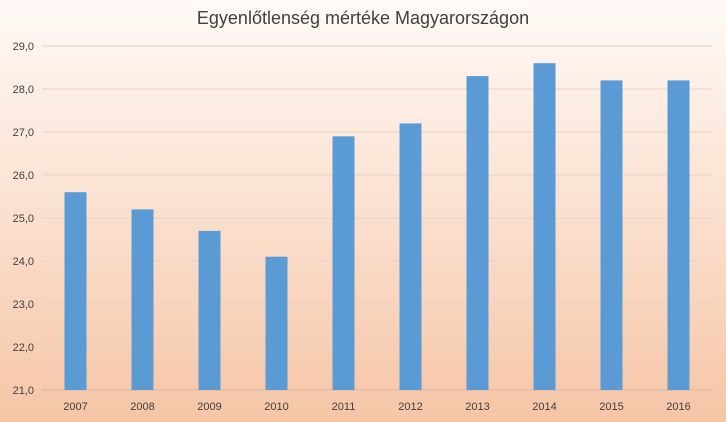 The width and height of the screenshot is (726, 422). What do you see at coordinates (23, 391) in the screenshot?
I see `y-tick-label: 21,0` at bounding box center [23, 391].